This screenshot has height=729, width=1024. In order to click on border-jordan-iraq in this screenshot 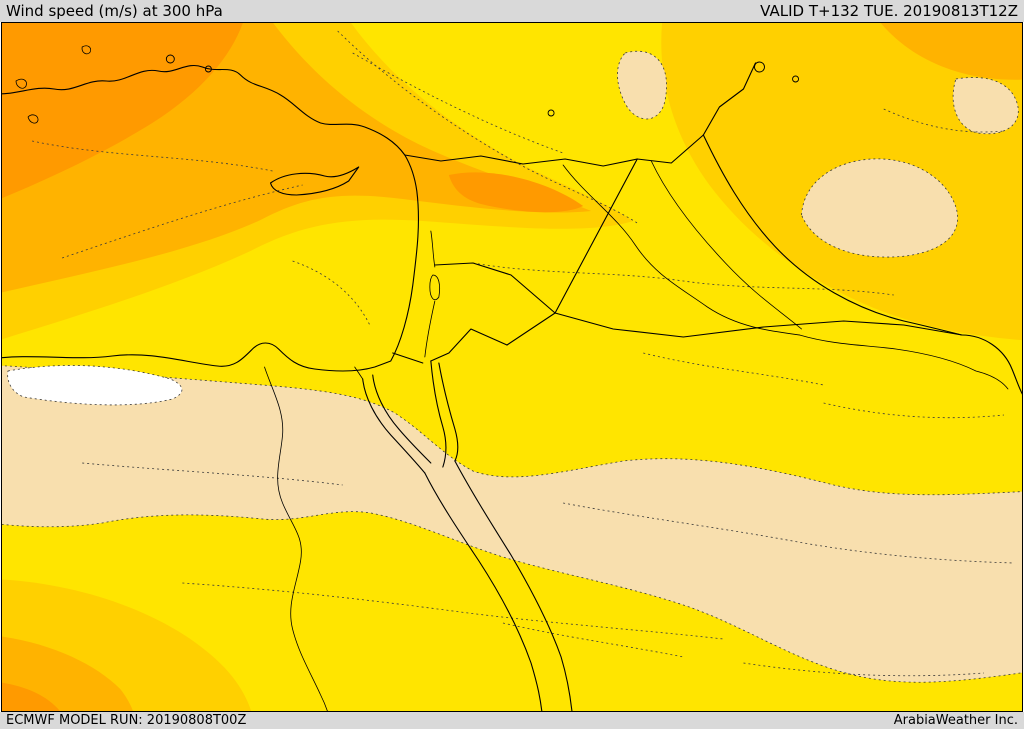, I will do `click(531, 329)`.